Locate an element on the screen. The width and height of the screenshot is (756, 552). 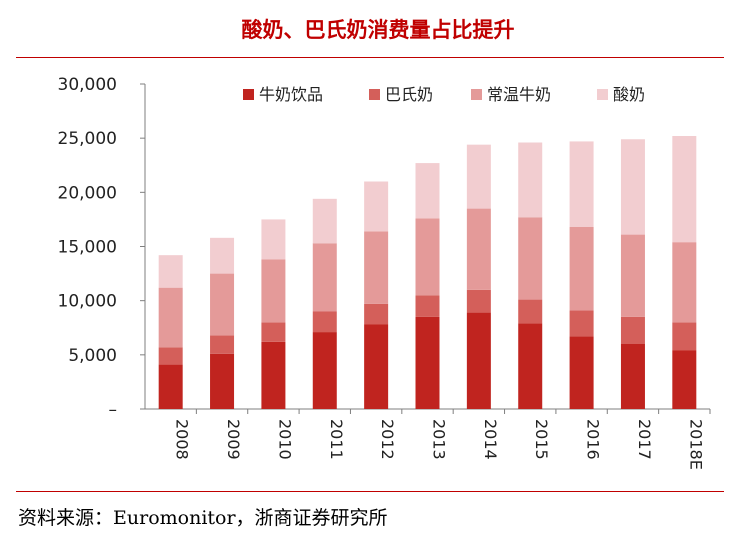
y-tick-label: 25,000 is located at coordinates (87, 139).